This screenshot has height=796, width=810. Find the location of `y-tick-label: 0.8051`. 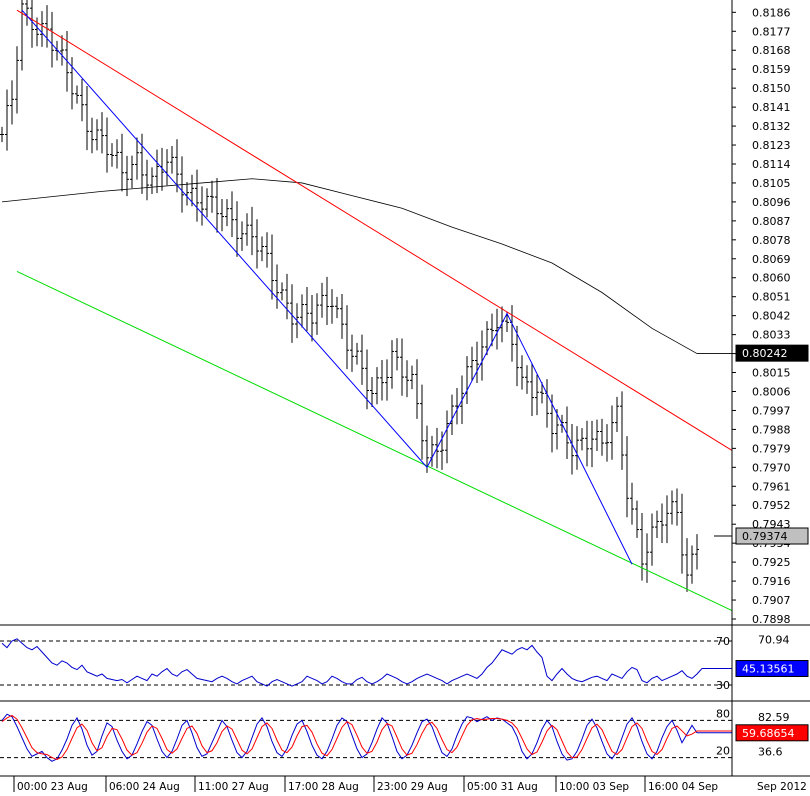

y-tick-label: 0.8051 is located at coordinates (771, 297).